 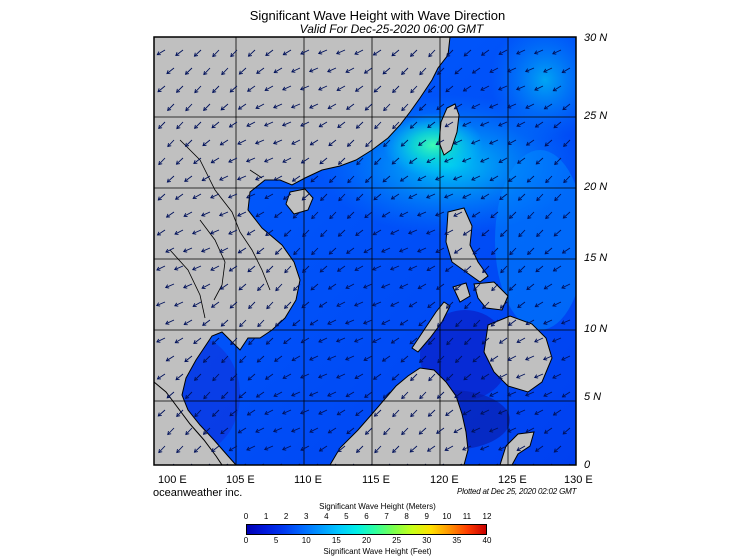 What do you see at coordinates (457, 540) in the screenshot?
I see `feet-tick: 35` at bounding box center [457, 540].